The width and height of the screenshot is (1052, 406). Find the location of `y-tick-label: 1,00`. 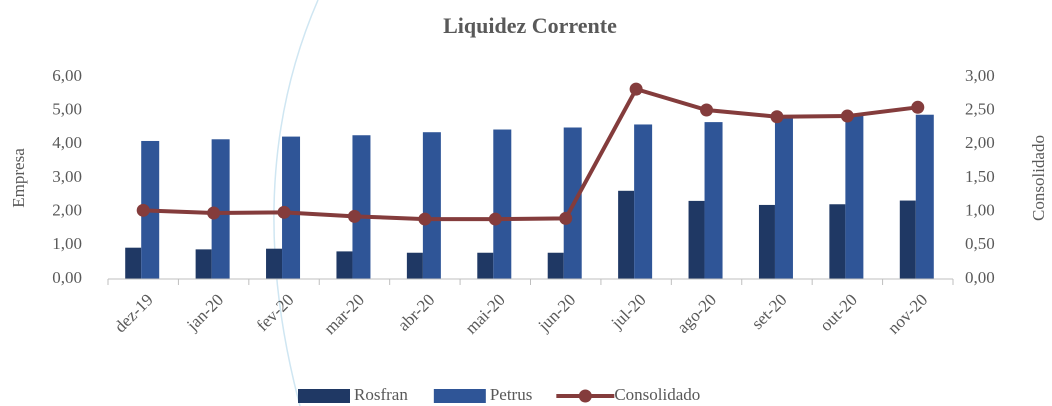

y-tick-label: 1,00 is located at coordinates (67, 243).